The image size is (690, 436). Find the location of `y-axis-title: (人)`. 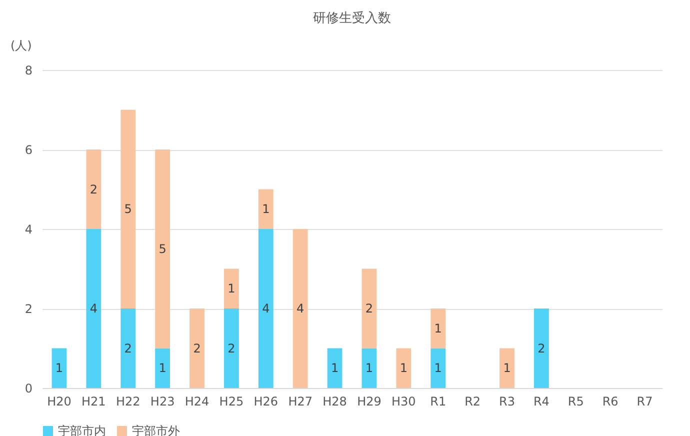

y-axis-title: (人) is located at coordinates (21, 45).